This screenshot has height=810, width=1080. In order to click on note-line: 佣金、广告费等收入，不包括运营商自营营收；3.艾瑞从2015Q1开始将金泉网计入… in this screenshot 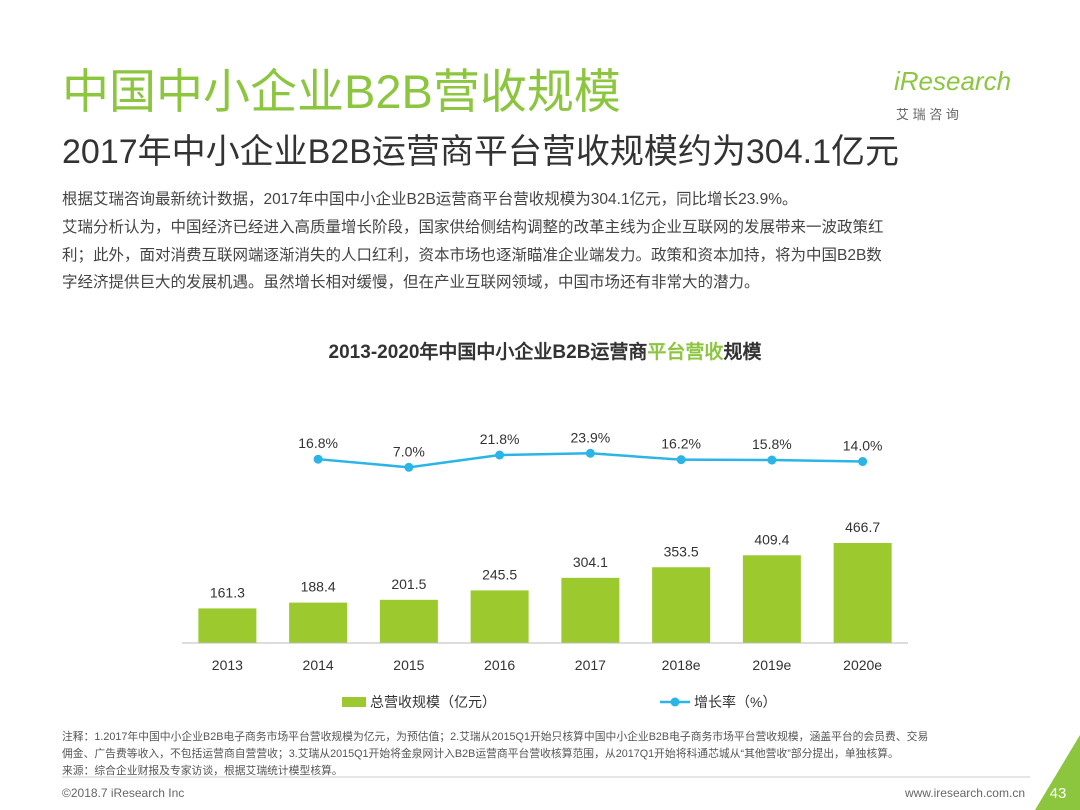, I will do `click(480, 753)`.